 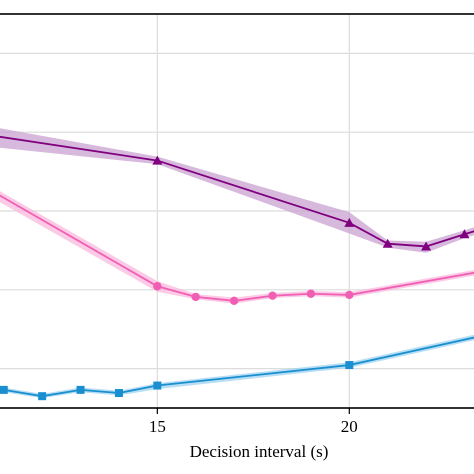 I want to click on series-2-line, so click(x=237, y=367).